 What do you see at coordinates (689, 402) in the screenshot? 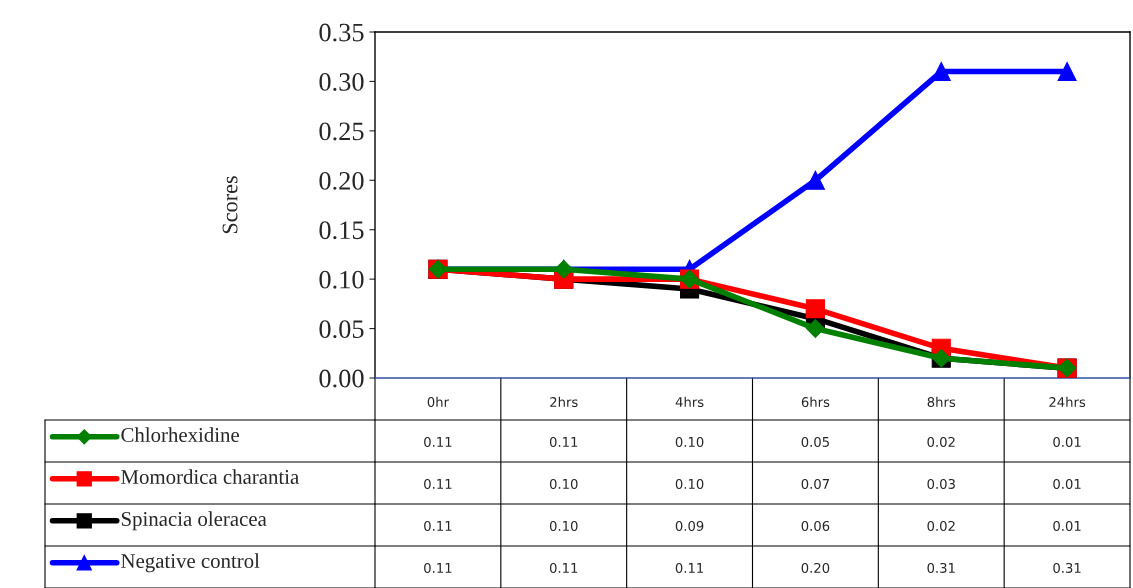
I see `x-tick-label: 4hrs` at bounding box center [689, 402].